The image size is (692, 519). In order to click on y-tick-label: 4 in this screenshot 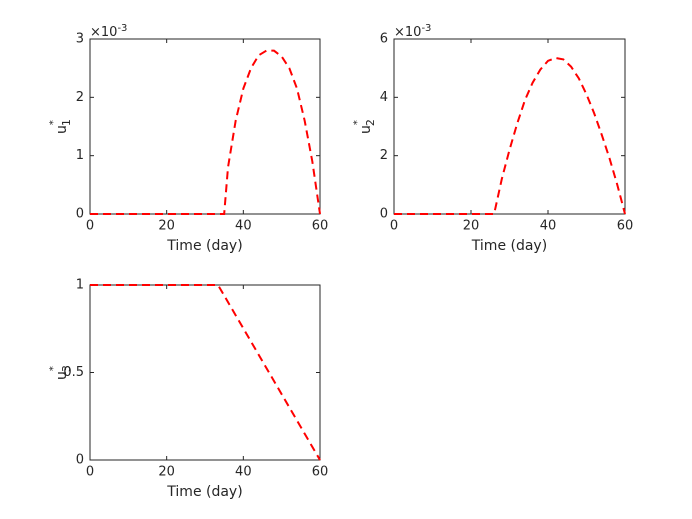, I will do `click(384, 97)`.